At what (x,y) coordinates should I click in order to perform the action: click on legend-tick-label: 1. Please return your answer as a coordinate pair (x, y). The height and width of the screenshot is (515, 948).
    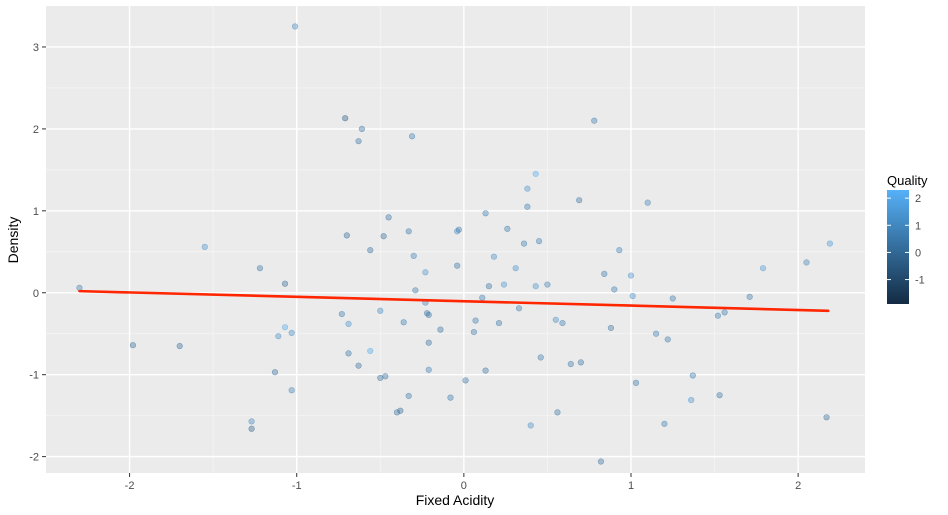
    Looking at the image, I should click on (918, 226).